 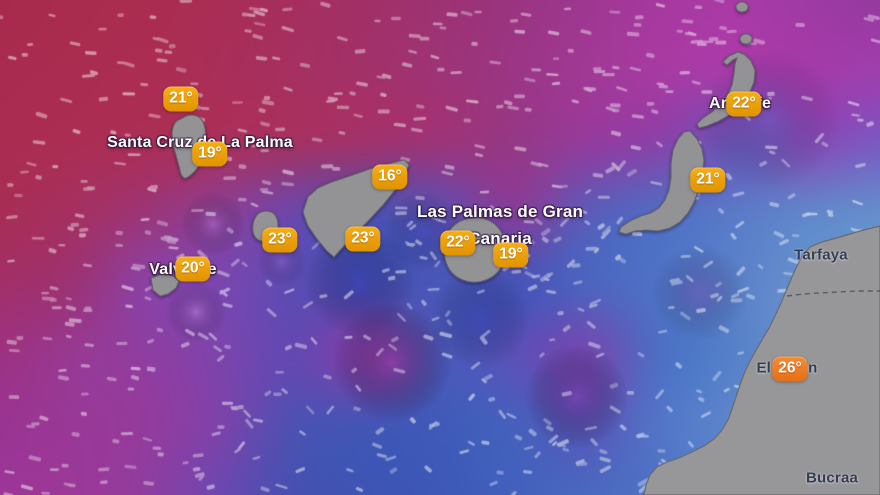 What do you see at coordinates (726, 90) in the screenshot?
I see `island-lanzarote` at bounding box center [726, 90].